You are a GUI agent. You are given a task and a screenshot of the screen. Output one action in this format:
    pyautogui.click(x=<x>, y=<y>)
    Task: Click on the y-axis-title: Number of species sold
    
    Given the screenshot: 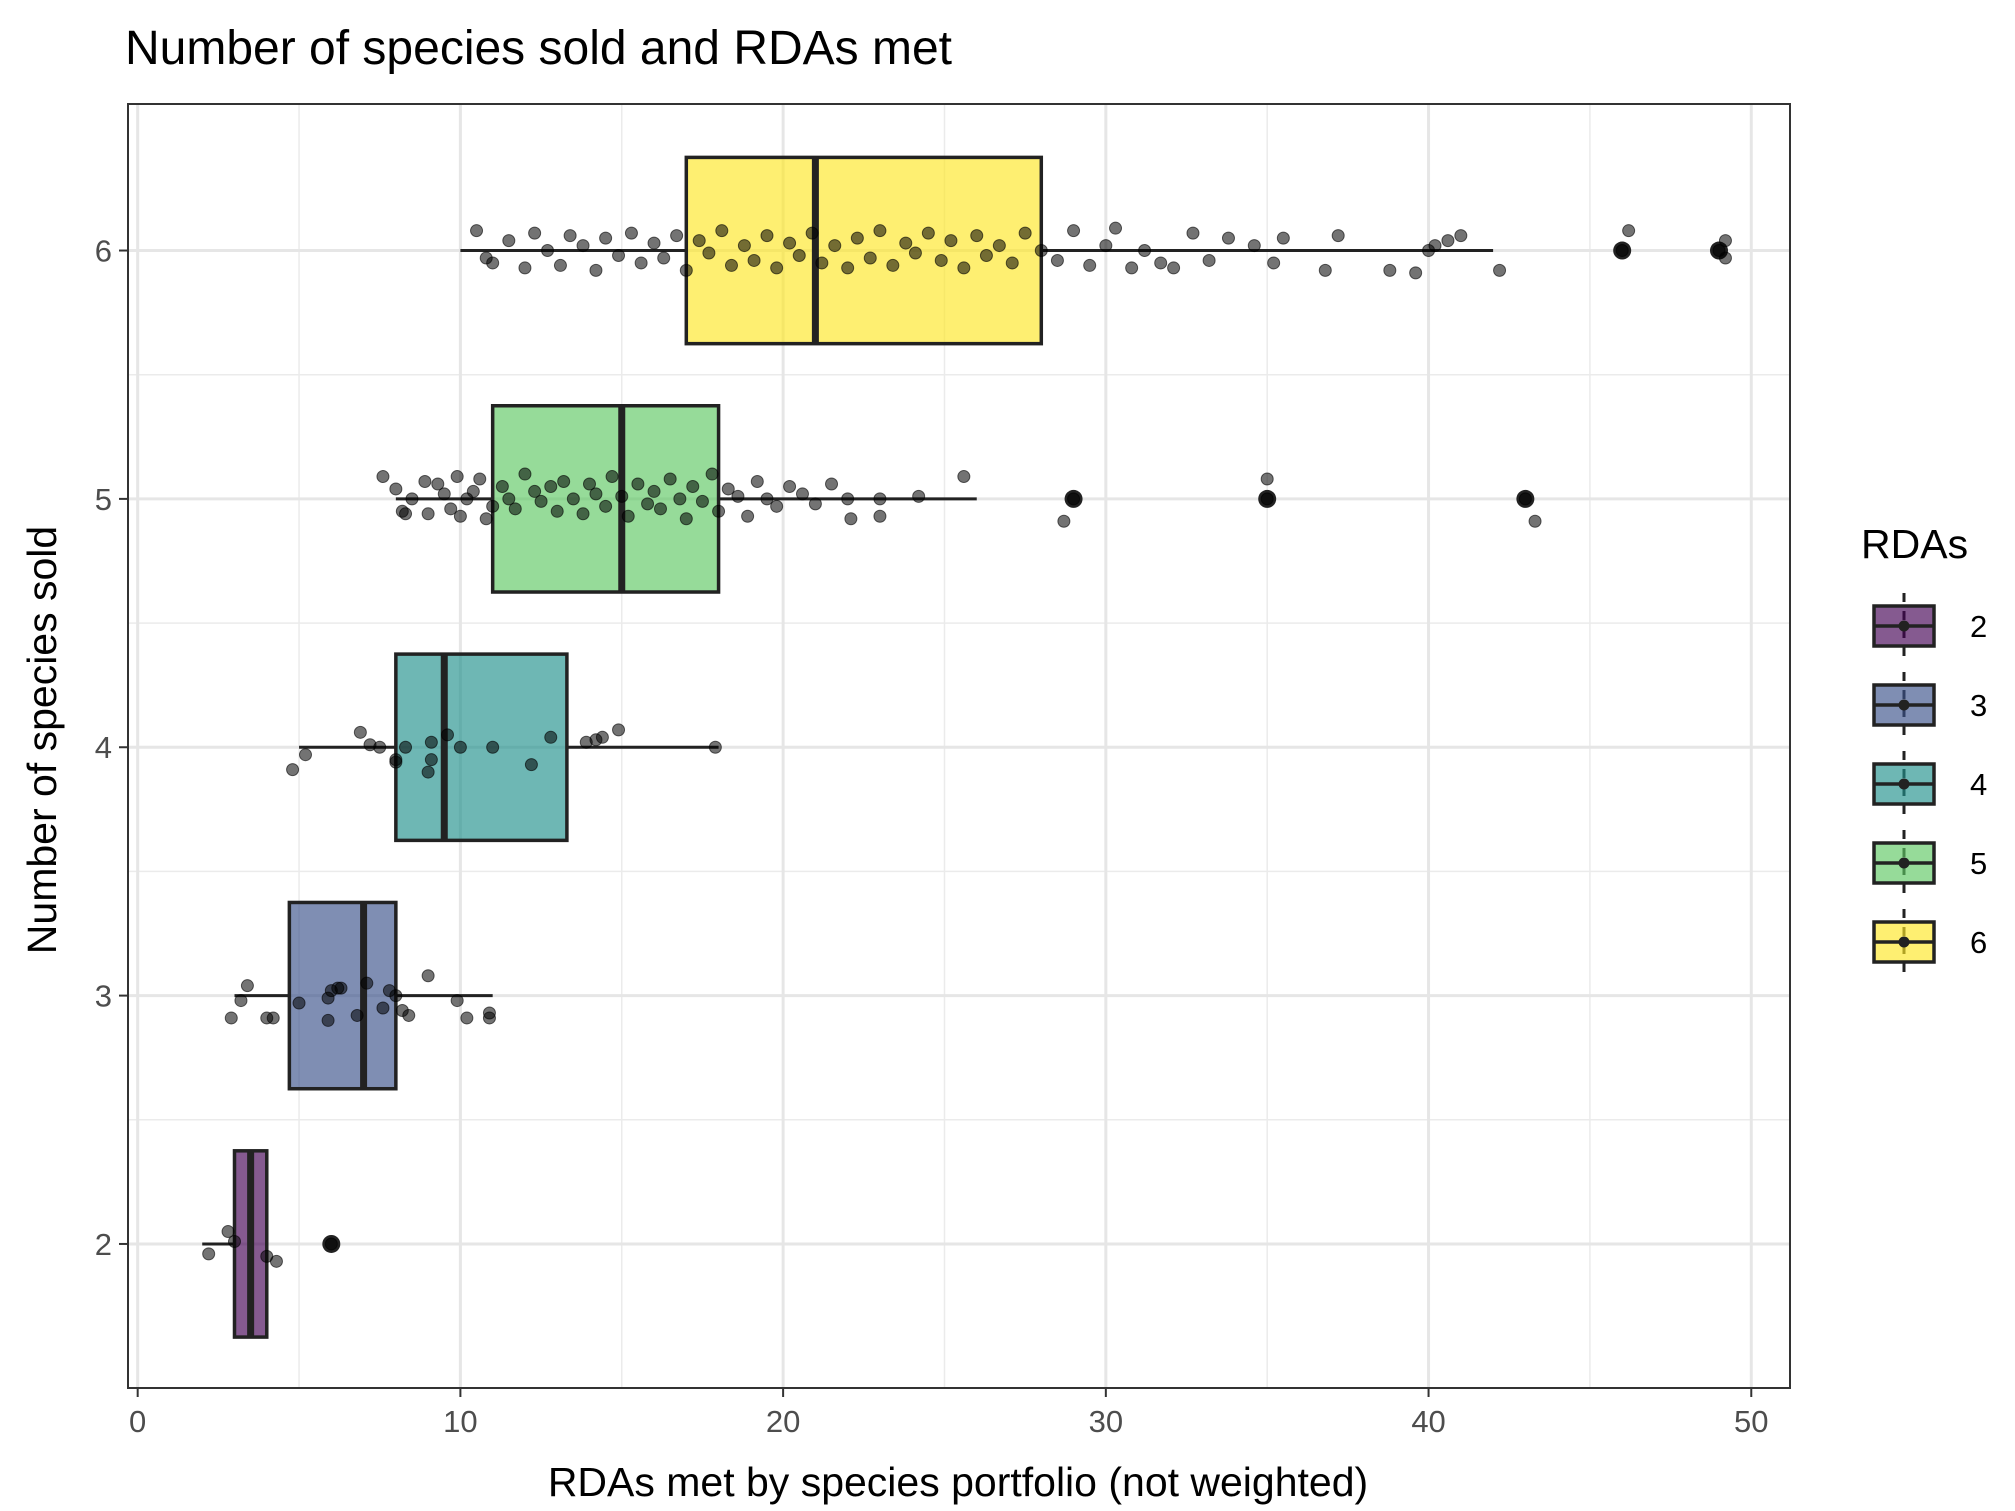 What is the action you would take?
    pyautogui.click(x=42, y=740)
    